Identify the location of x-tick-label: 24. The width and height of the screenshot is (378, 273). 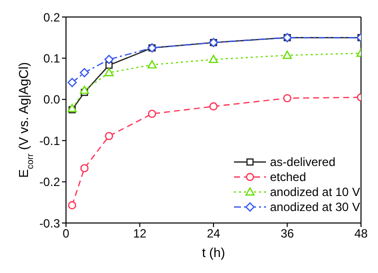
(213, 233).